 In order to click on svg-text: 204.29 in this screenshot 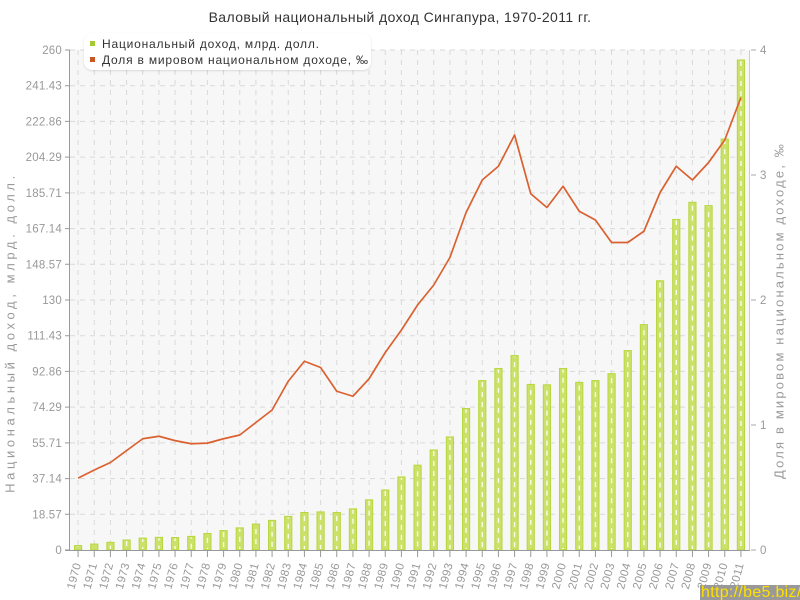, I will do `click(44, 158)`.